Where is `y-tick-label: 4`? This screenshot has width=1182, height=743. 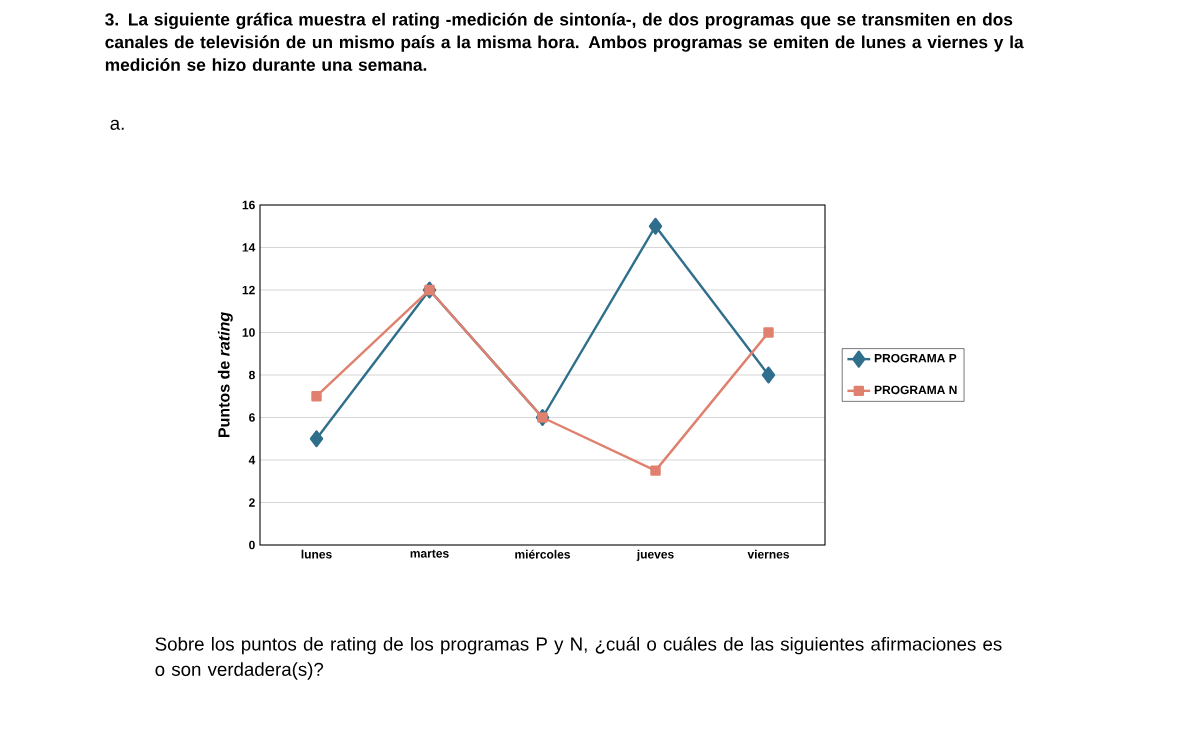 y-tick-label: 4 is located at coordinates (252, 460).